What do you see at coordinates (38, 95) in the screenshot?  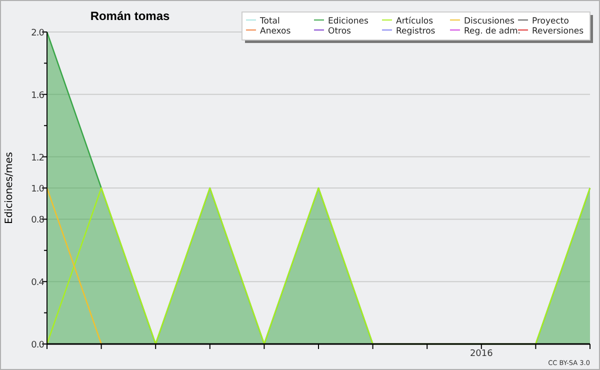 I see `y-tick-label: 1.6` at bounding box center [38, 95].